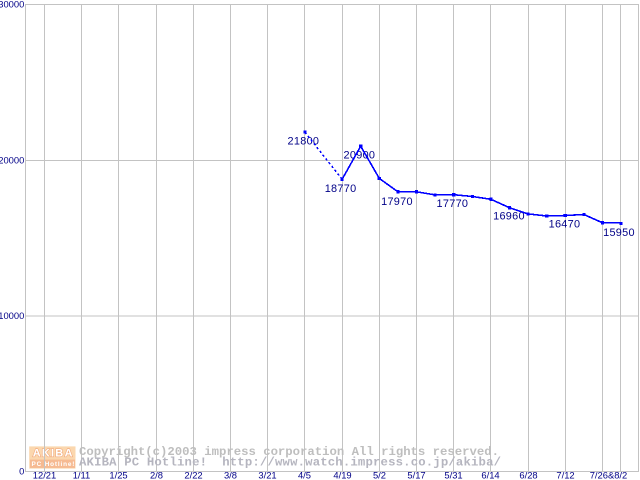  I want to click on svg-text: 20000, so click(12, 159).